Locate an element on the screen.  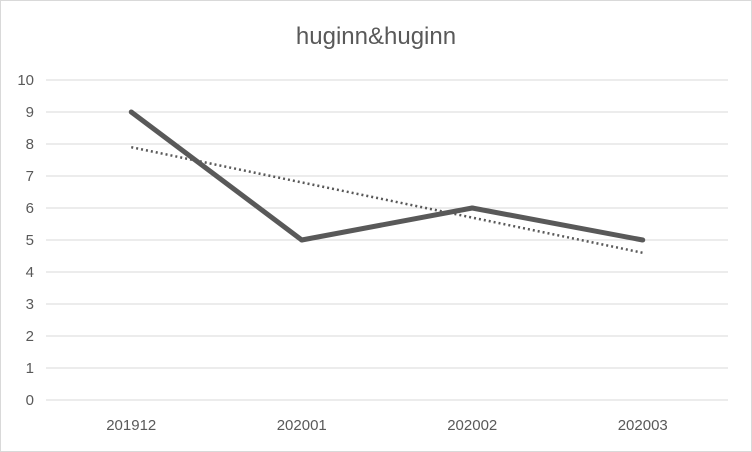
y-tick-label-1: 1 is located at coordinates (30, 368).